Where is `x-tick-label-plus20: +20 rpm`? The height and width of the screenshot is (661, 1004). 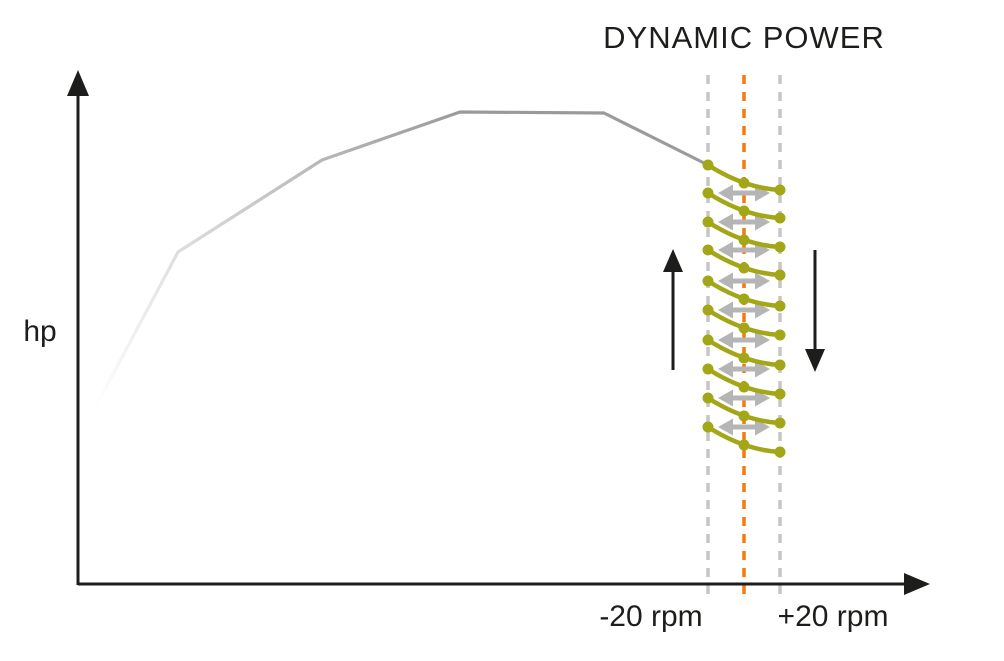
x-tick-label-plus20: +20 rpm is located at coordinates (833, 616).